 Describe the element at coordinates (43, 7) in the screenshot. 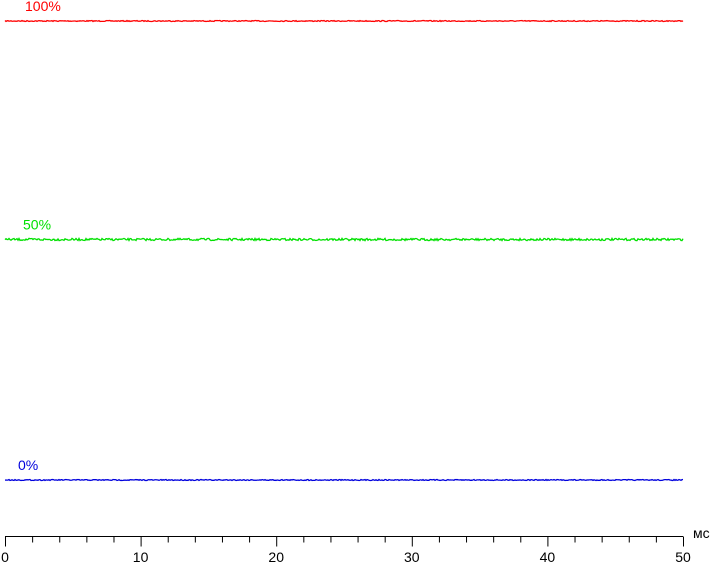

I see `series-label-100: 100%` at that location.